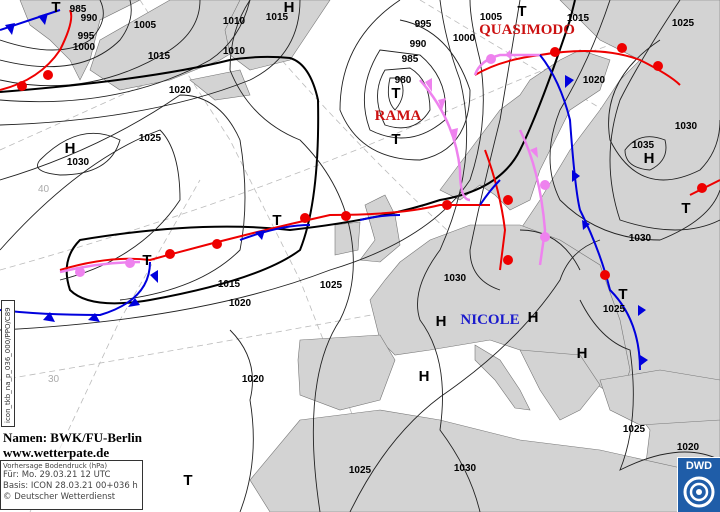 This screenshot has height=512, width=720. What do you see at coordinates (590, 212) in the screenshot?
I see `cold-front-quasimodo` at bounding box center [590, 212].